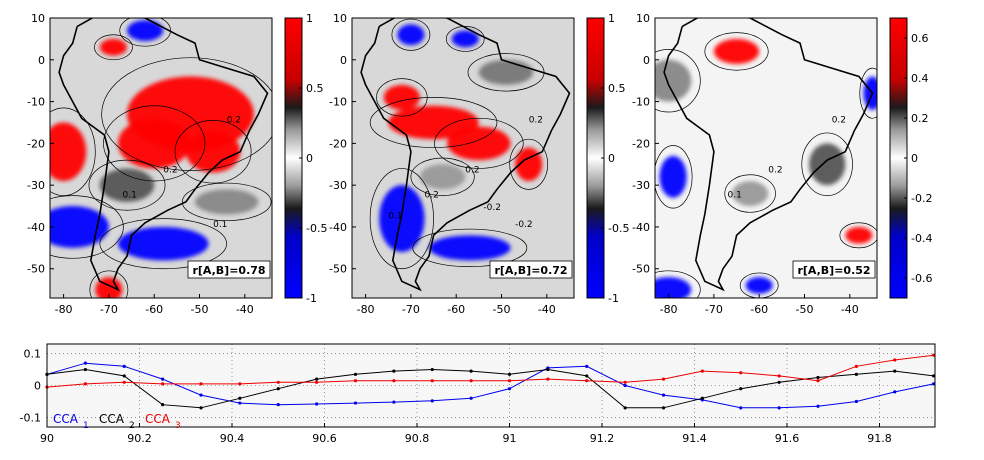  Describe the element at coordinates (232, 438) in the screenshot. I see `x-tick-label: 90.4` at that location.